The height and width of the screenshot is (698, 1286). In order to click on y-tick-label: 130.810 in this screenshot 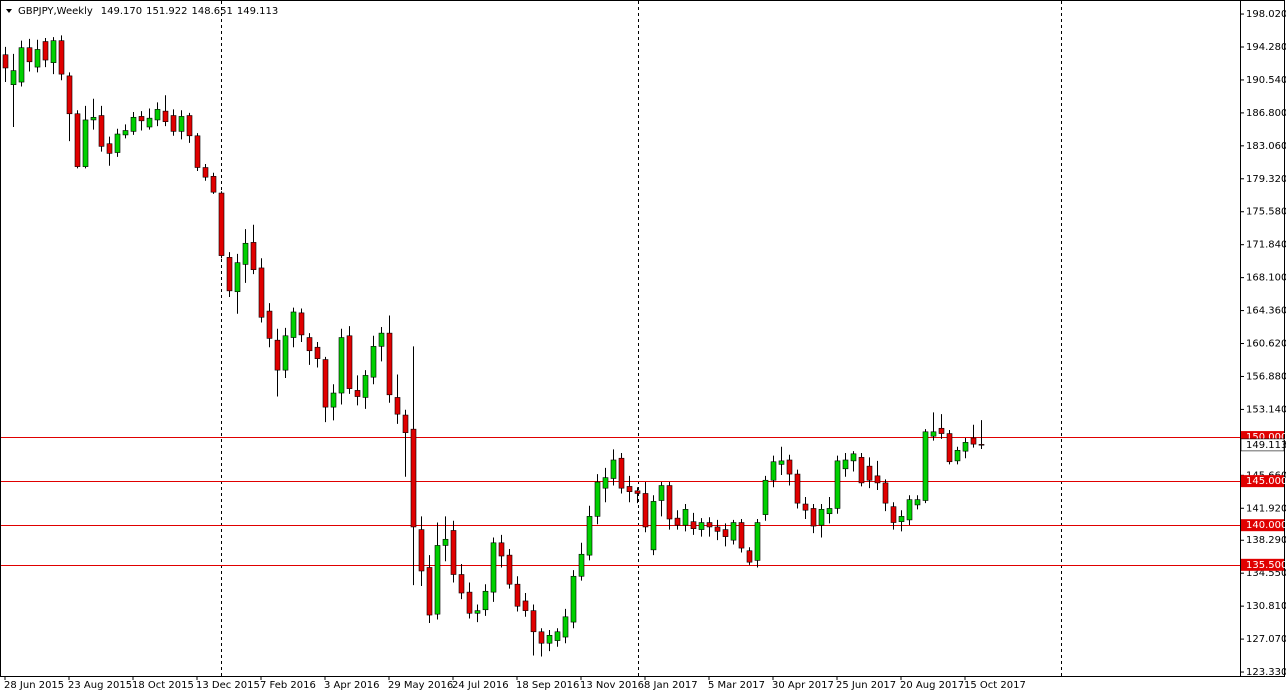, I will do `click(1266, 606)`.